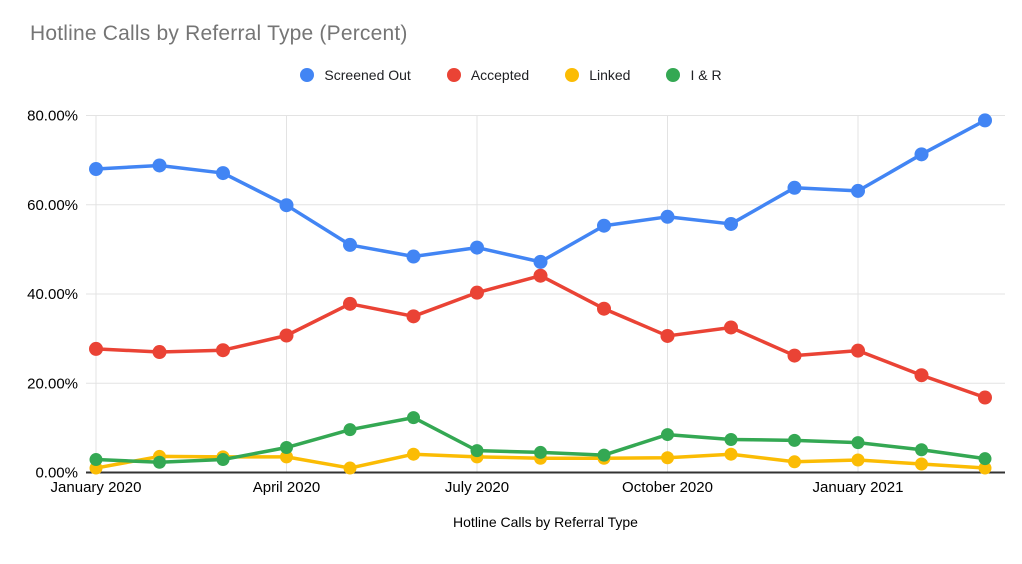 This screenshot has width=1022, height=564. I want to click on chart-title: Hotline Calls by Referral Type (Percent), so click(219, 33).